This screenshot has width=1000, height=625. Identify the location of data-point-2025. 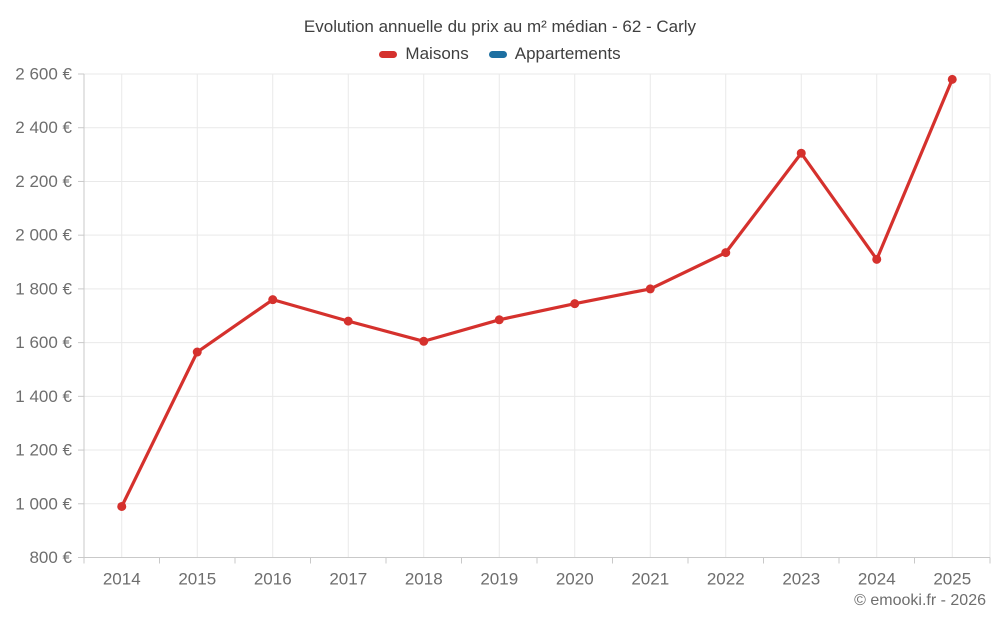
(952, 79).